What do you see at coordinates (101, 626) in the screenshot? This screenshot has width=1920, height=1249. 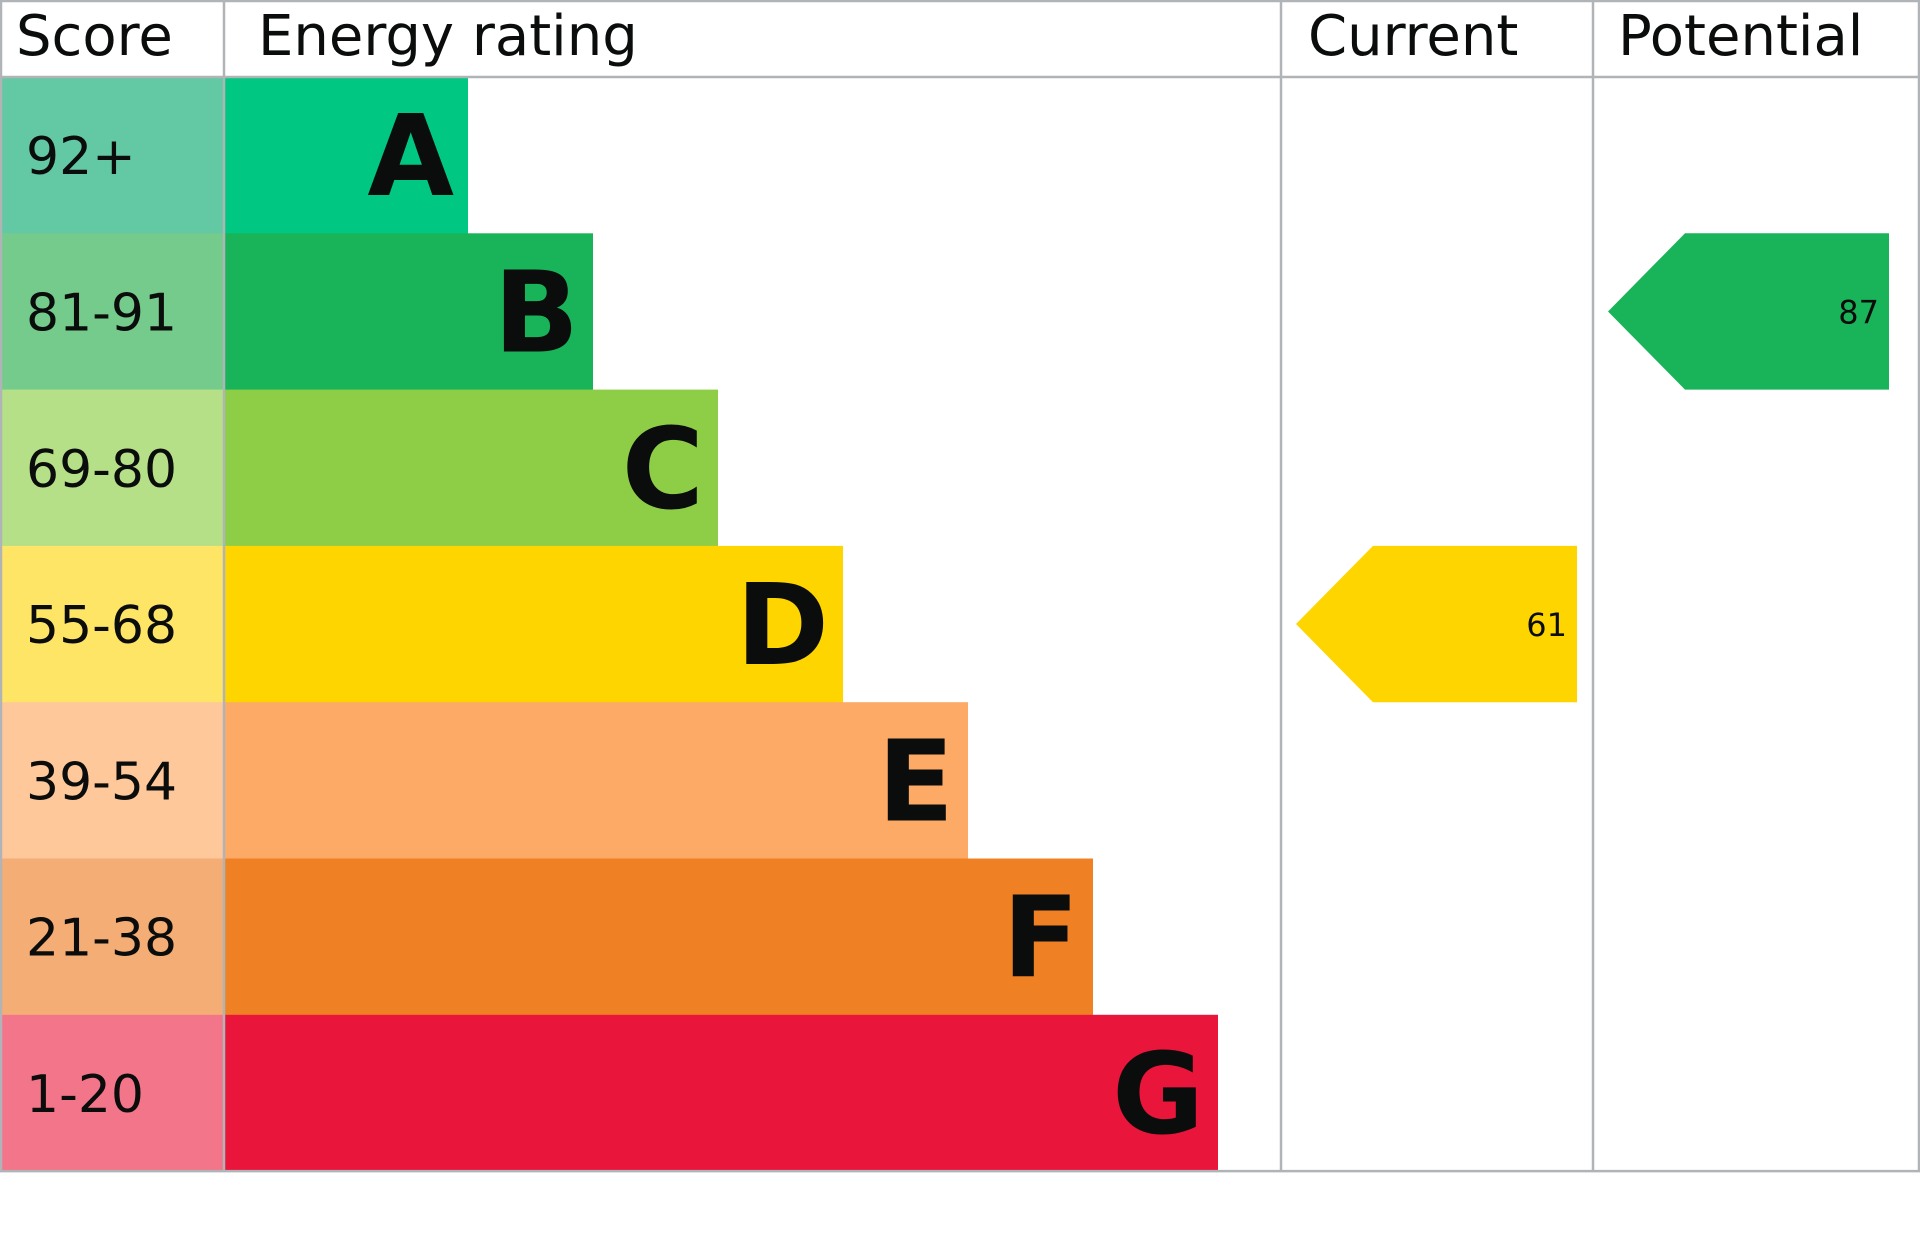 I see `score-range-d: 55-68` at bounding box center [101, 626].